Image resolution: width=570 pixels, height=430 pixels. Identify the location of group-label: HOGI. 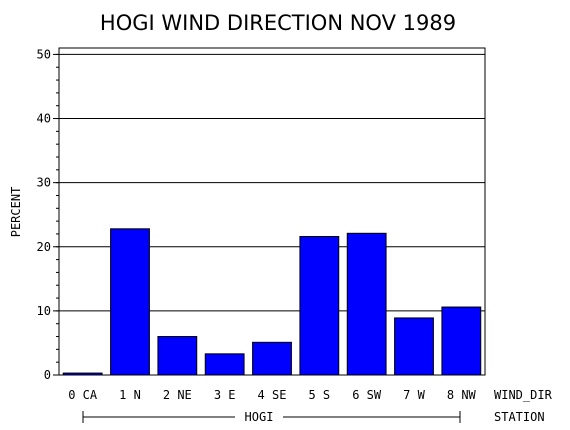
(259, 417).